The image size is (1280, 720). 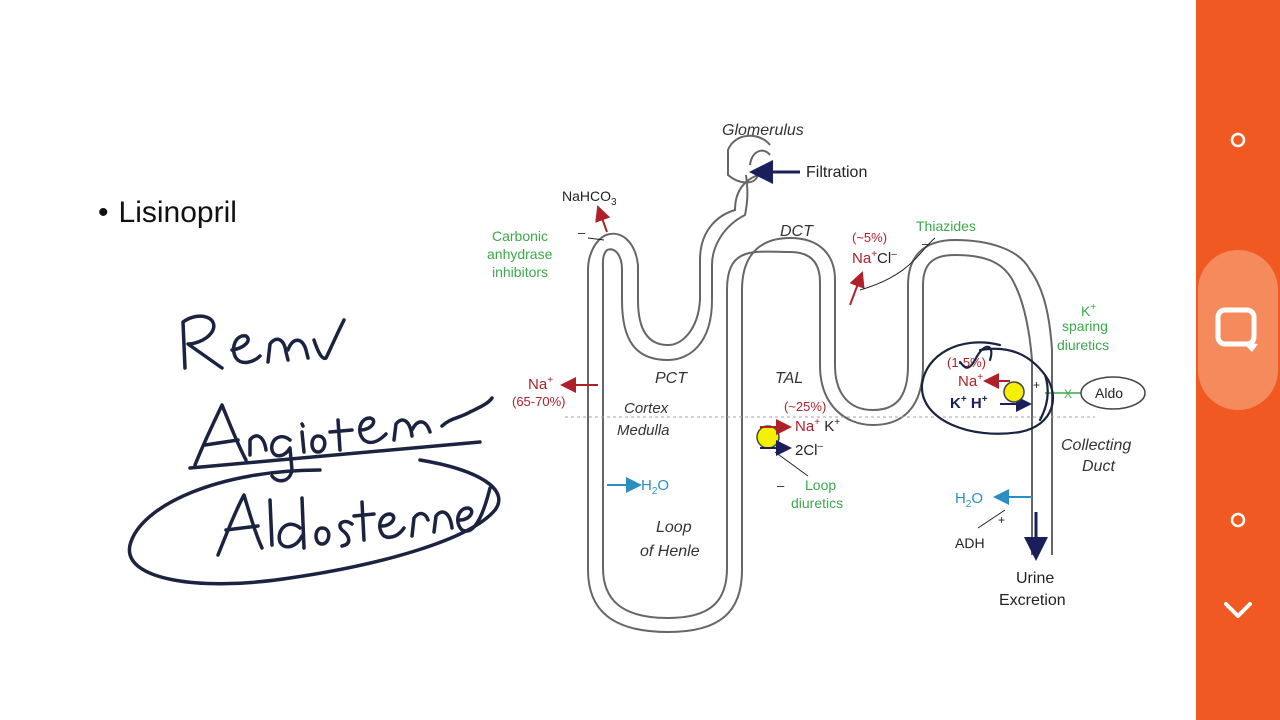 What do you see at coordinates (1085, 326) in the screenshot?
I see `k-sparing-1: sparing` at bounding box center [1085, 326].